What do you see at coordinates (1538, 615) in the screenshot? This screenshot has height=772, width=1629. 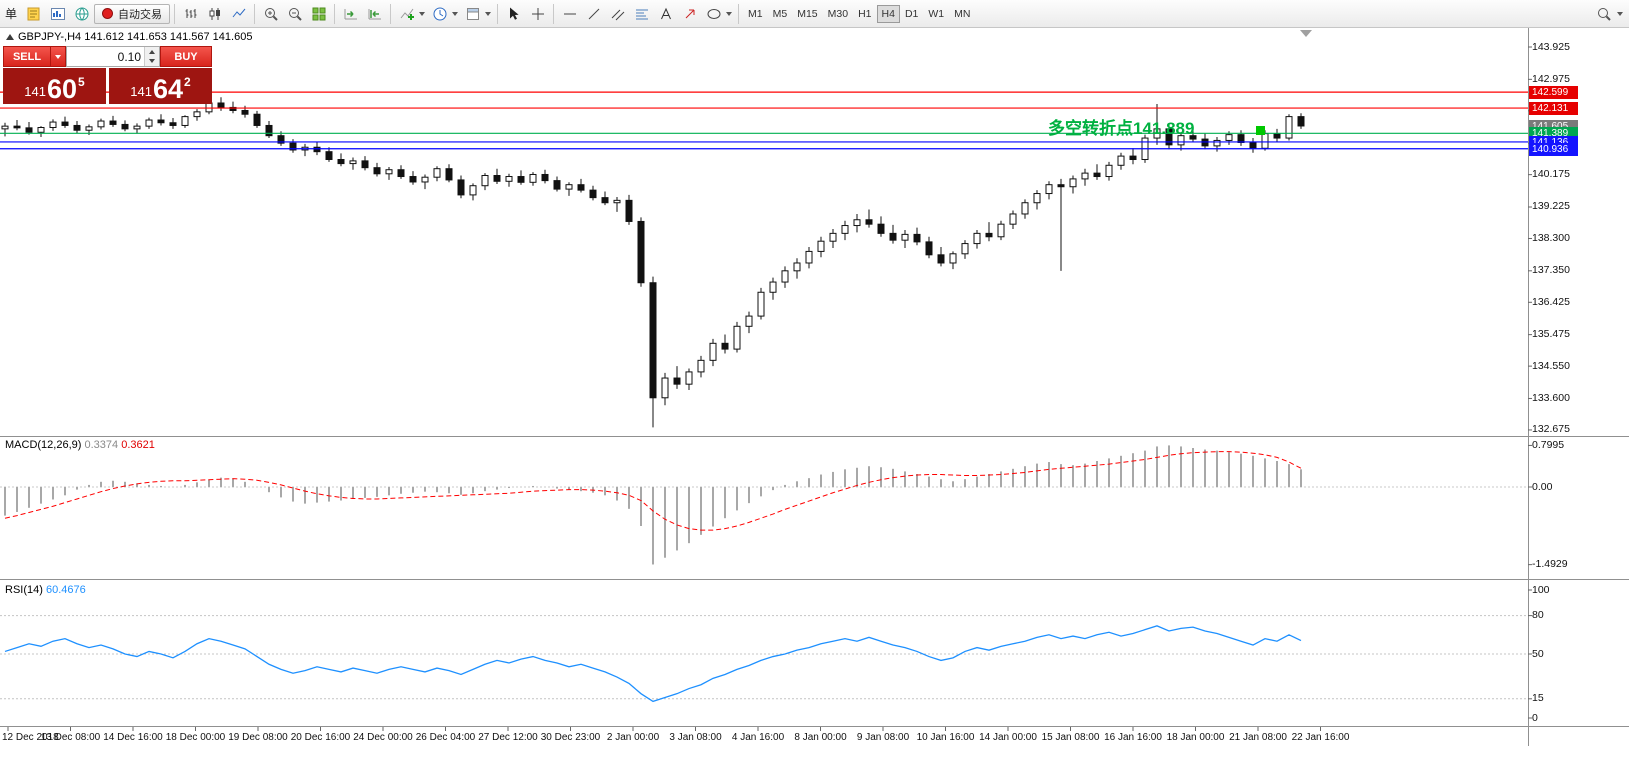 I see `rsi-scale-label: 80` at bounding box center [1538, 615].